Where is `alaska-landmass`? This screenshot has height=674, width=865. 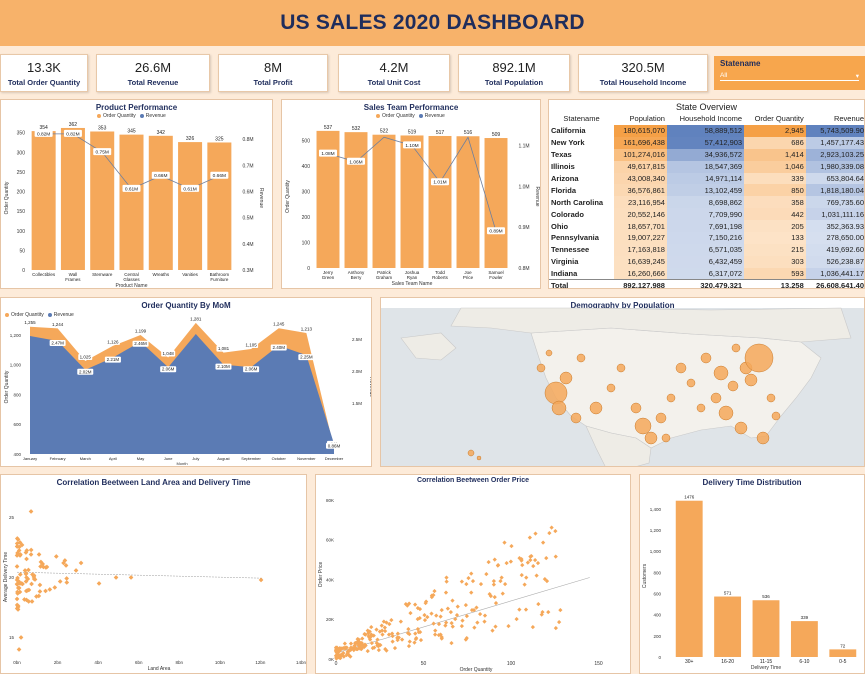 alaska-landmass is located at coordinates (428, 346).